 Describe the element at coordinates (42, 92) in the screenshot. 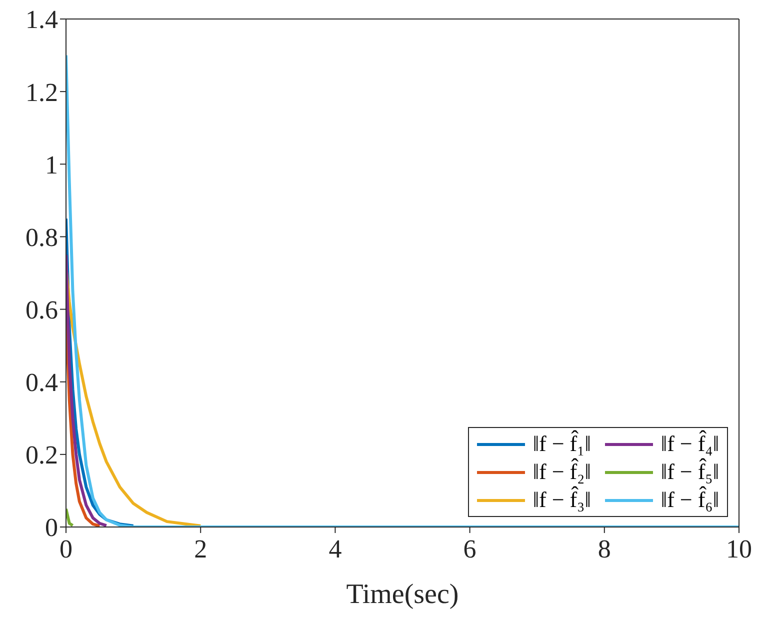

I see `y-tick-label: 1.2` at that location.